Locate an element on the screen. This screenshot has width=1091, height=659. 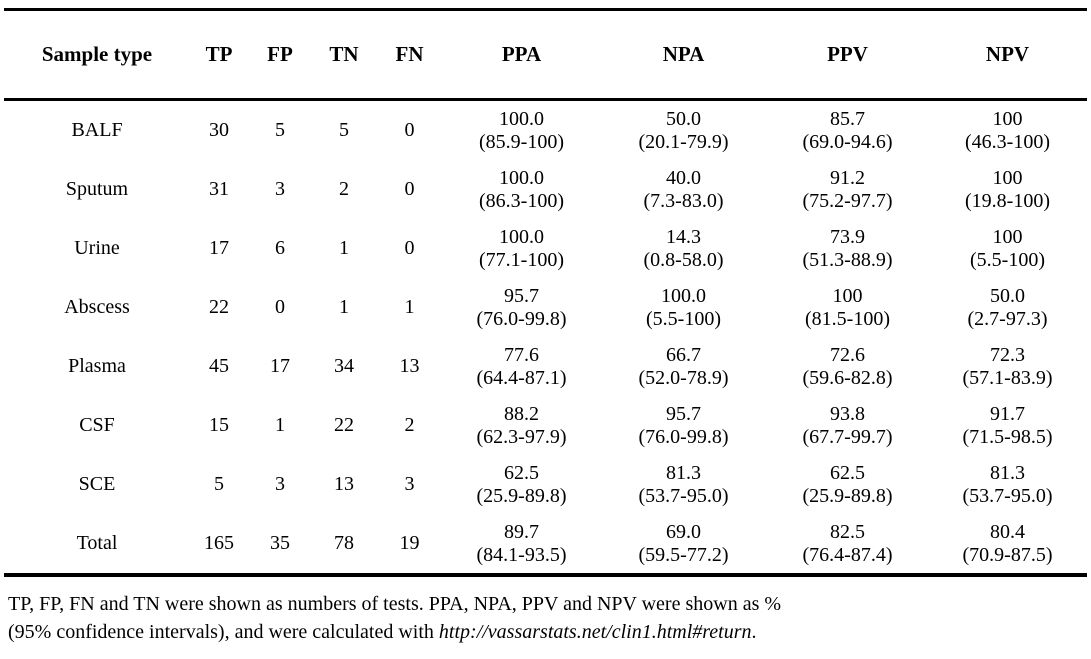
cell-npa: 40.0 (7.3-83.0) is located at coordinates (683, 189).